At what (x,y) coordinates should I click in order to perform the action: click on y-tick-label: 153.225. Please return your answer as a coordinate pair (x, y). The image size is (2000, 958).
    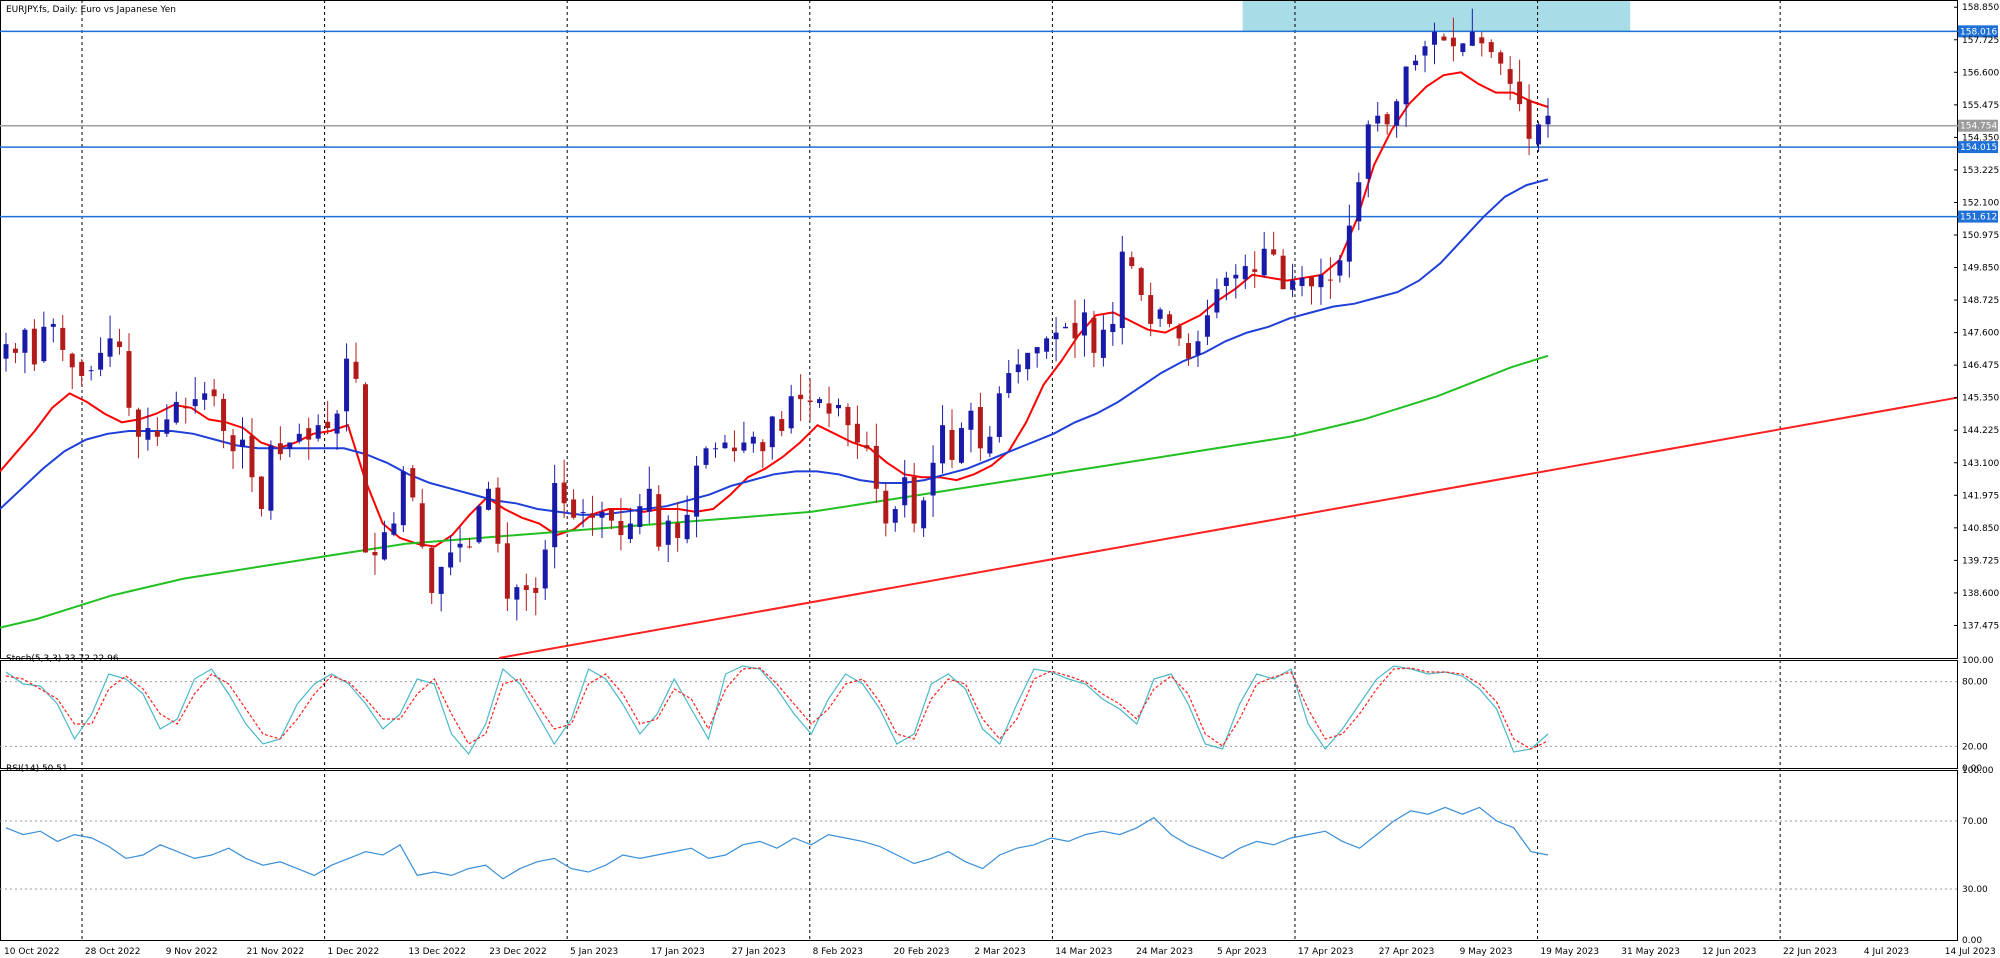
    Looking at the image, I should click on (1980, 171).